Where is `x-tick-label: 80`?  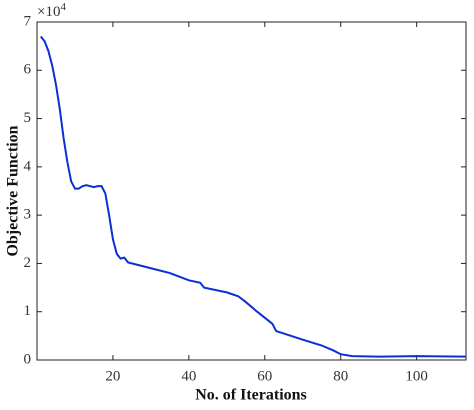
x-tick-label: 80 is located at coordinates (340, 376).